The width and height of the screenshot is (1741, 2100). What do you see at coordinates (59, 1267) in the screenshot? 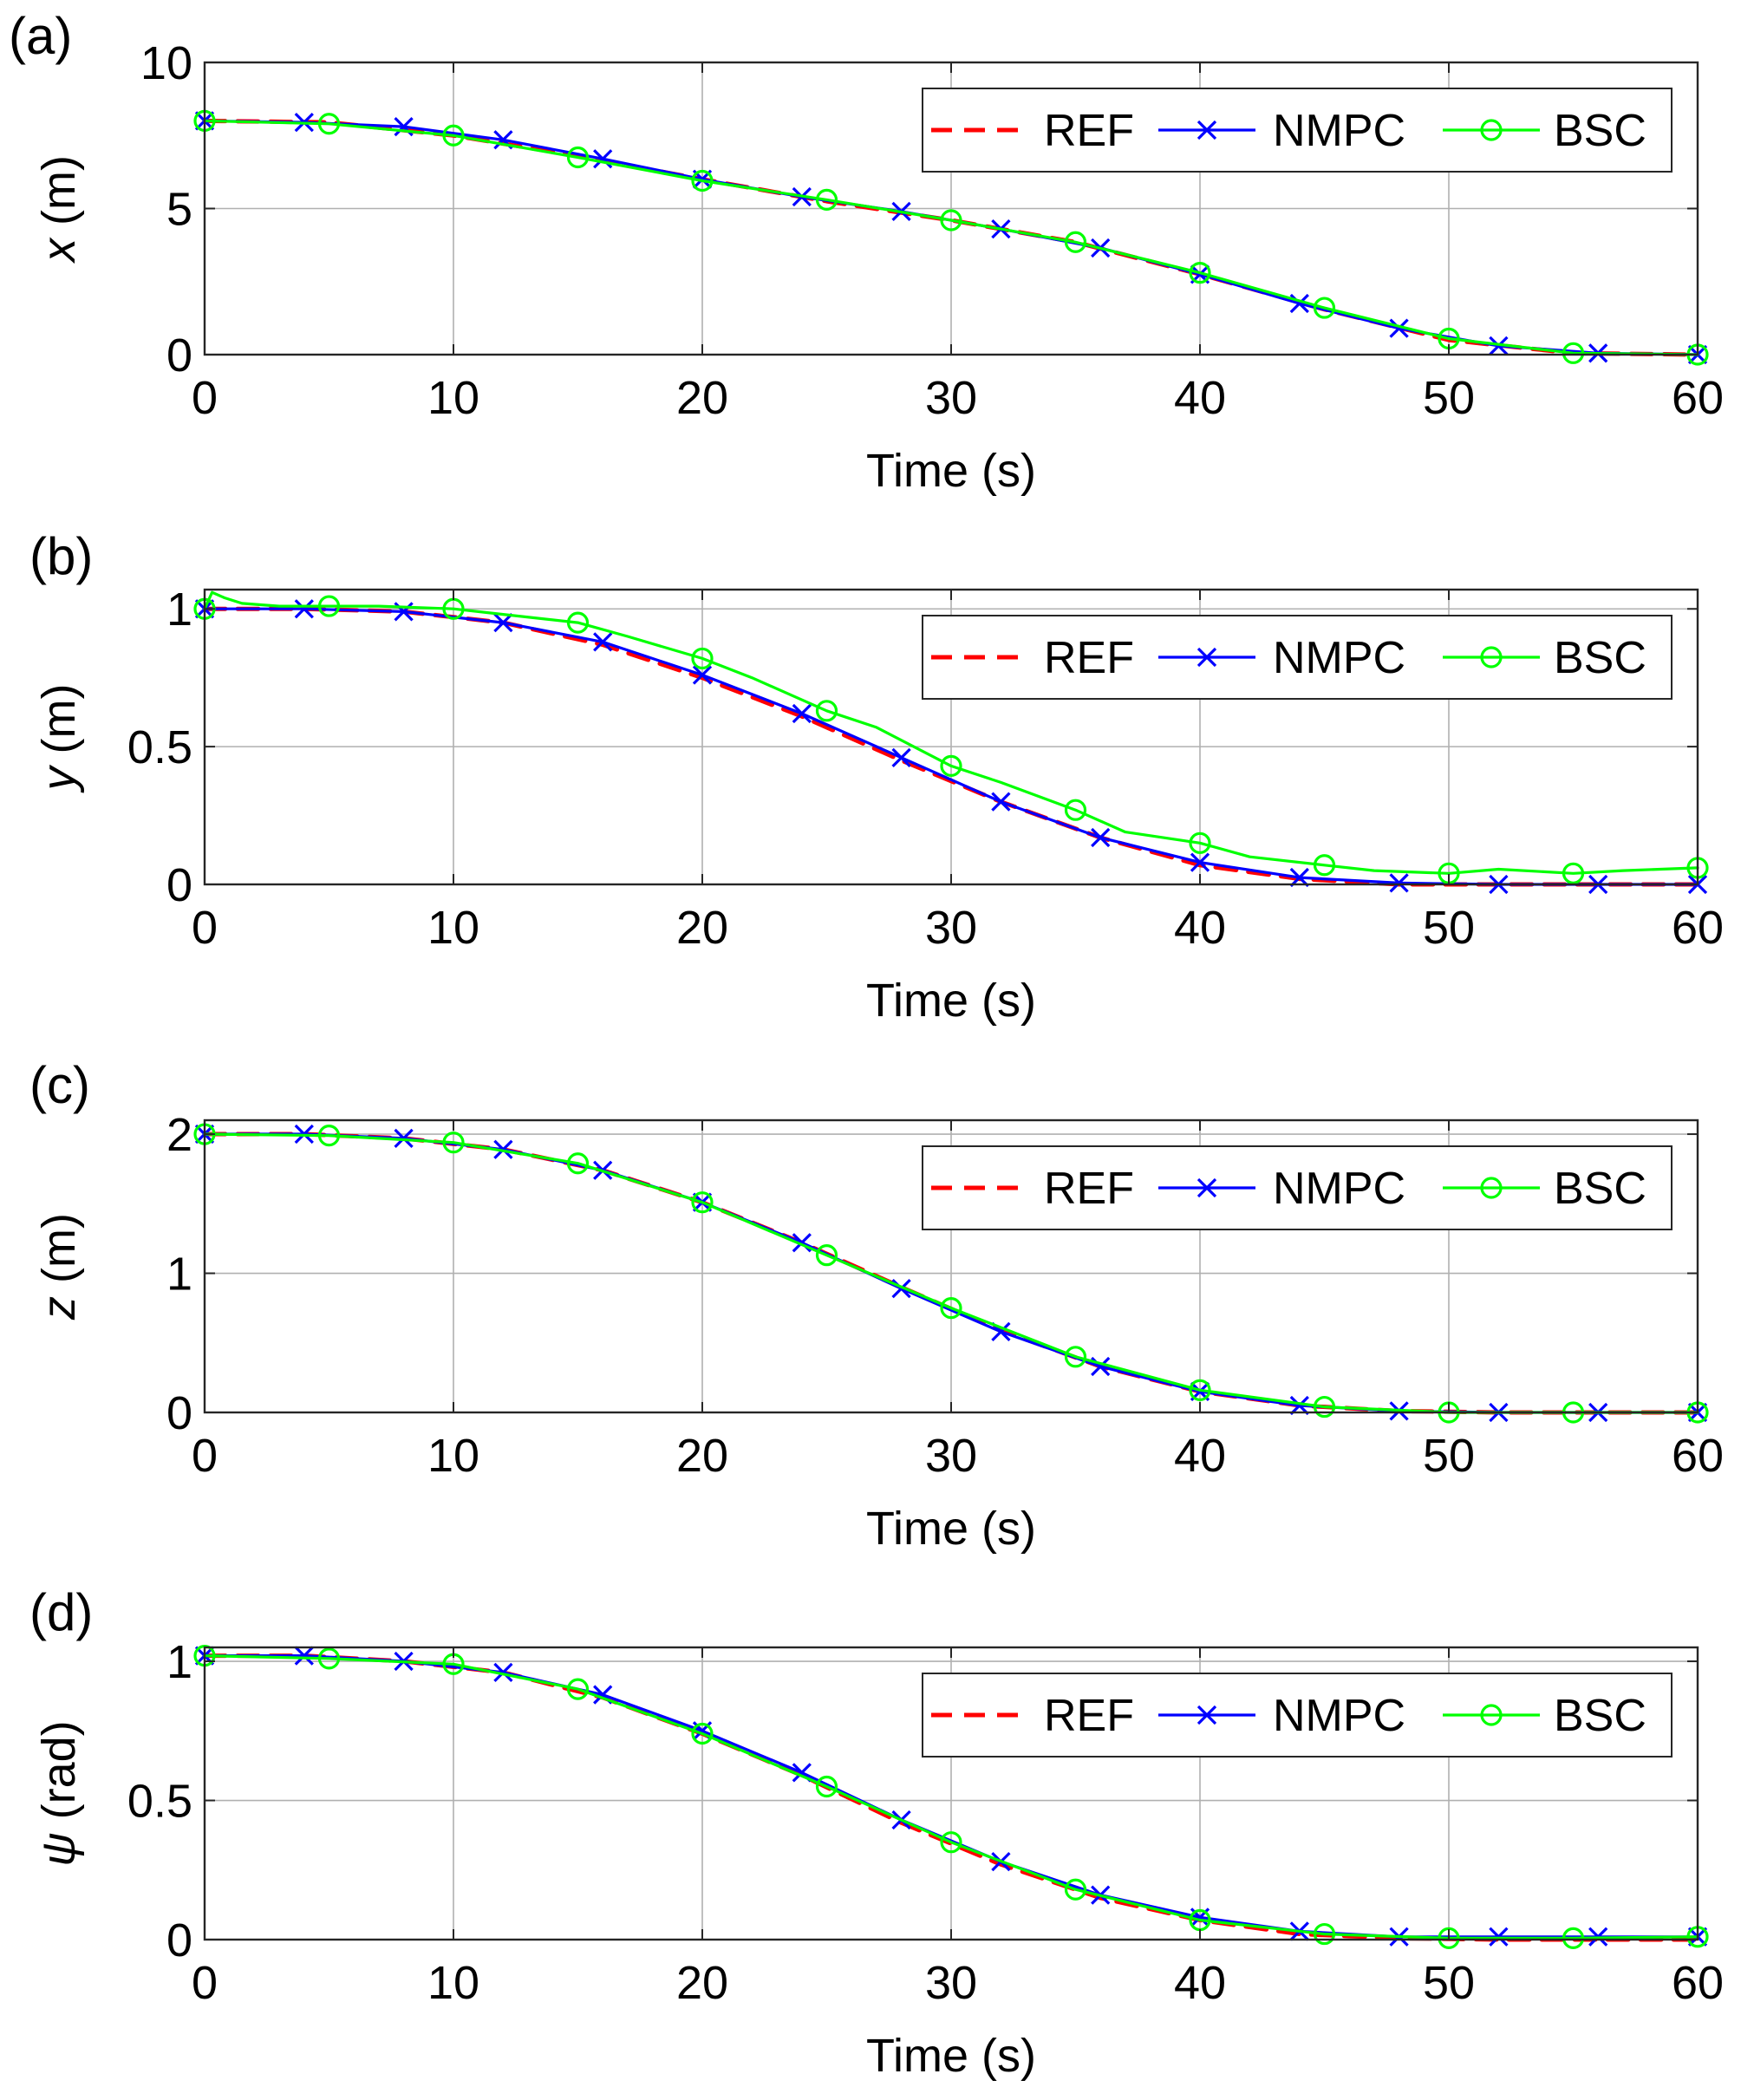
I see `y-axis-label: z (m)` at bounding box center [59, 1267].